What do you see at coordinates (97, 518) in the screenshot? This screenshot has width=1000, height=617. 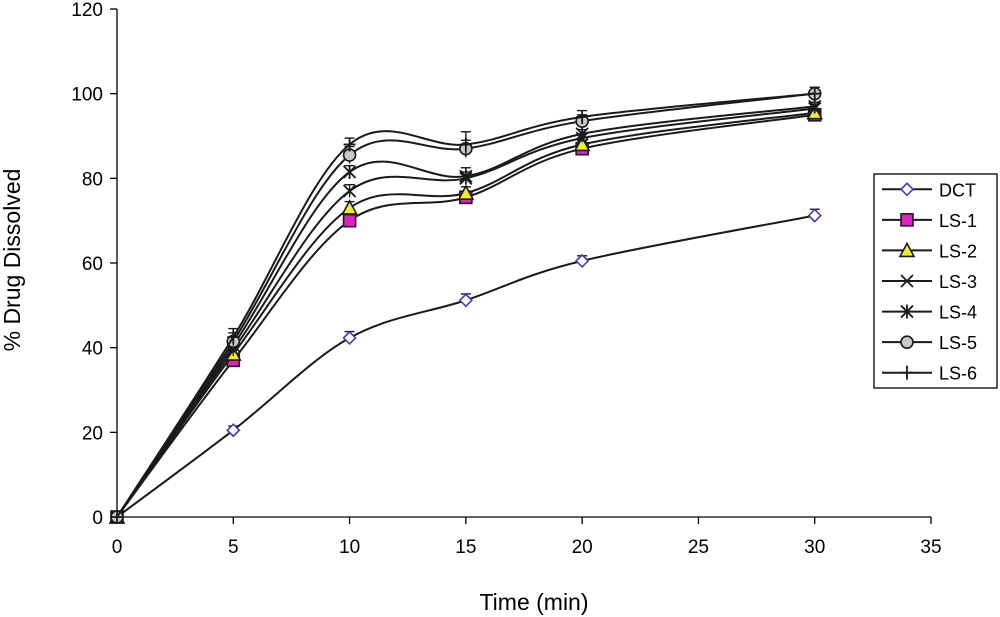 I see `y-tick-label: 0` at bounding box center [97, 518].